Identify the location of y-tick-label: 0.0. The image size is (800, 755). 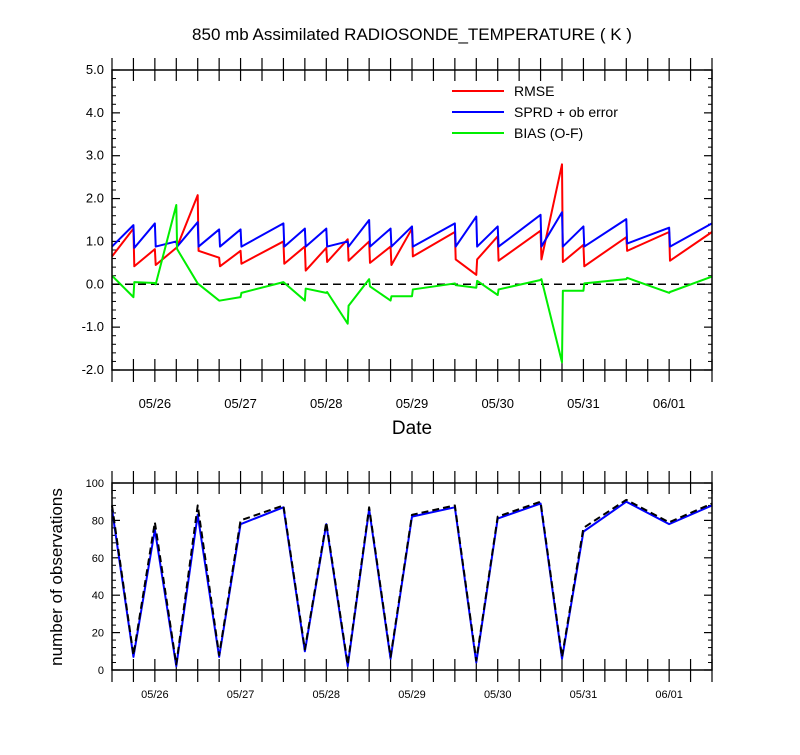
(95, 283).